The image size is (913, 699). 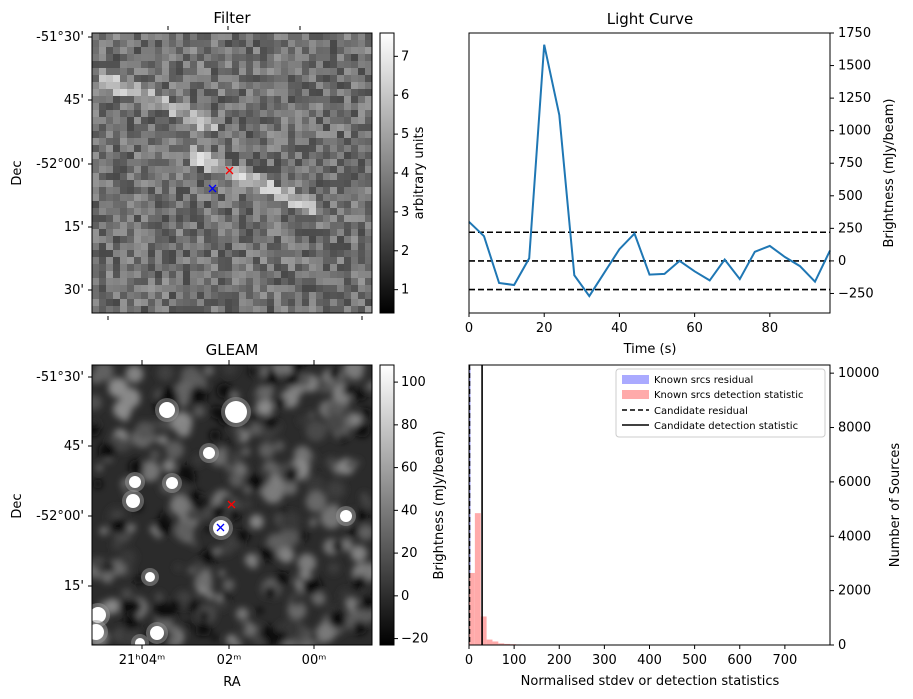 What do you see at coordinates (850, 196) in the screenshot?
I see `lightcurve-y-tick-label: 500` at bounding box center [850, 196].